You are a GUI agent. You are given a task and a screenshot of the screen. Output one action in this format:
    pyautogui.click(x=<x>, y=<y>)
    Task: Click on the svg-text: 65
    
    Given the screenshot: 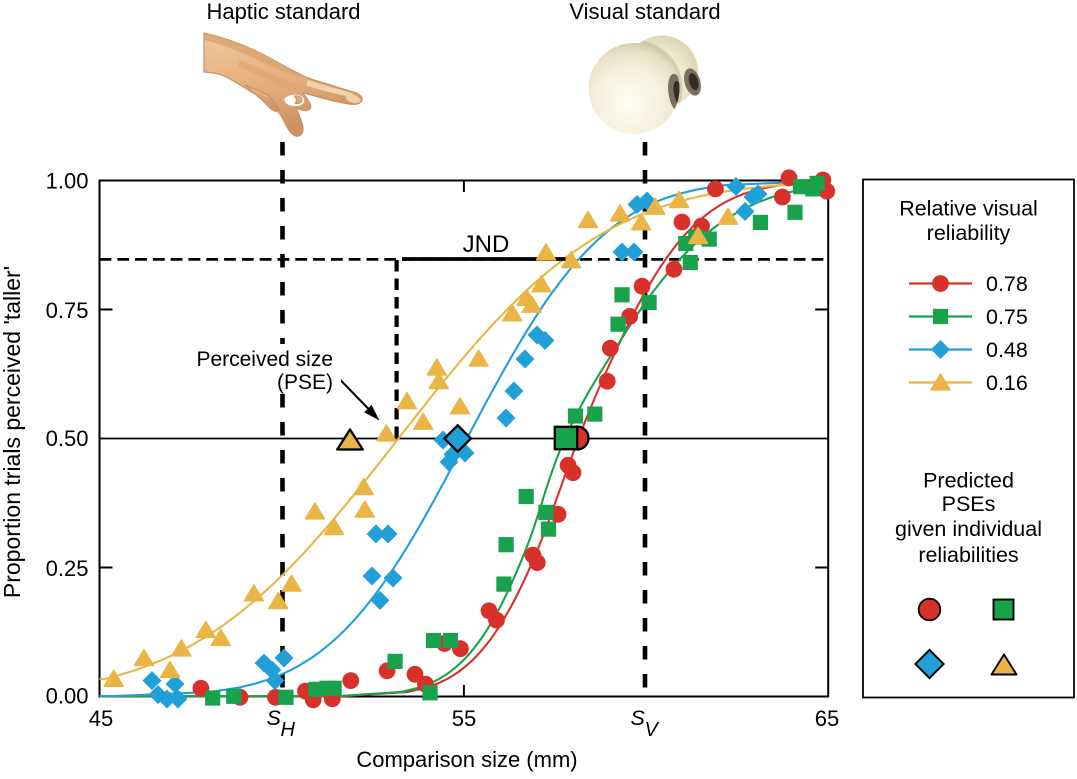 What is the action you would take?
    pyautogui.click(x=827, y=718)
    